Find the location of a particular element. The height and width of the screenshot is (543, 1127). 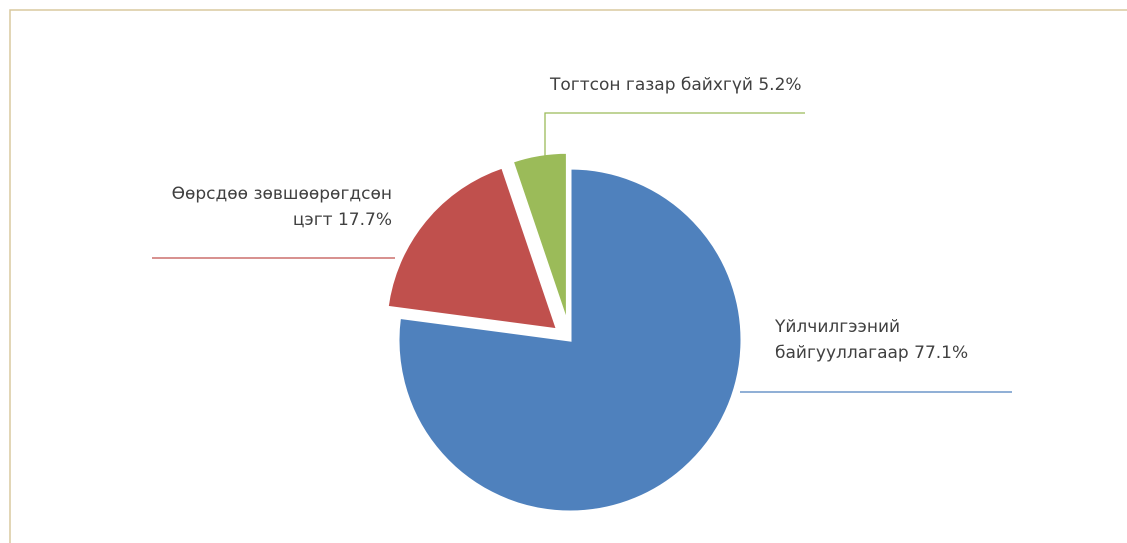

value-label: 17.7% is located at coordinates (364, 220).